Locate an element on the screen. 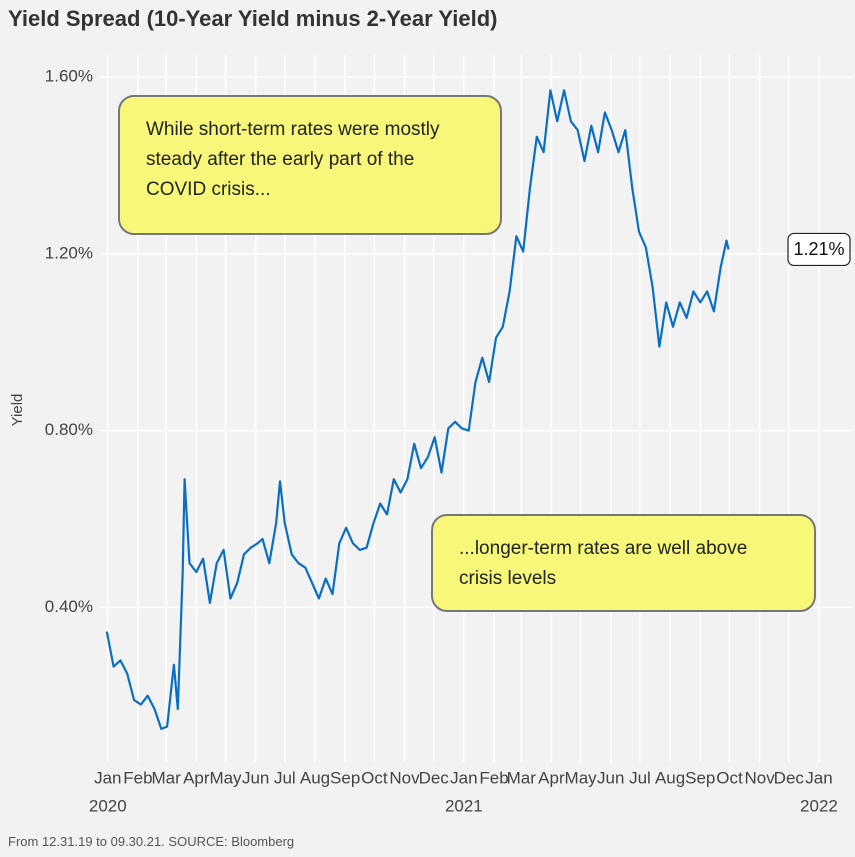 This screenshot has width=855, height=857. y-tick-label: 0.40% is located at coordinates (69, 606).